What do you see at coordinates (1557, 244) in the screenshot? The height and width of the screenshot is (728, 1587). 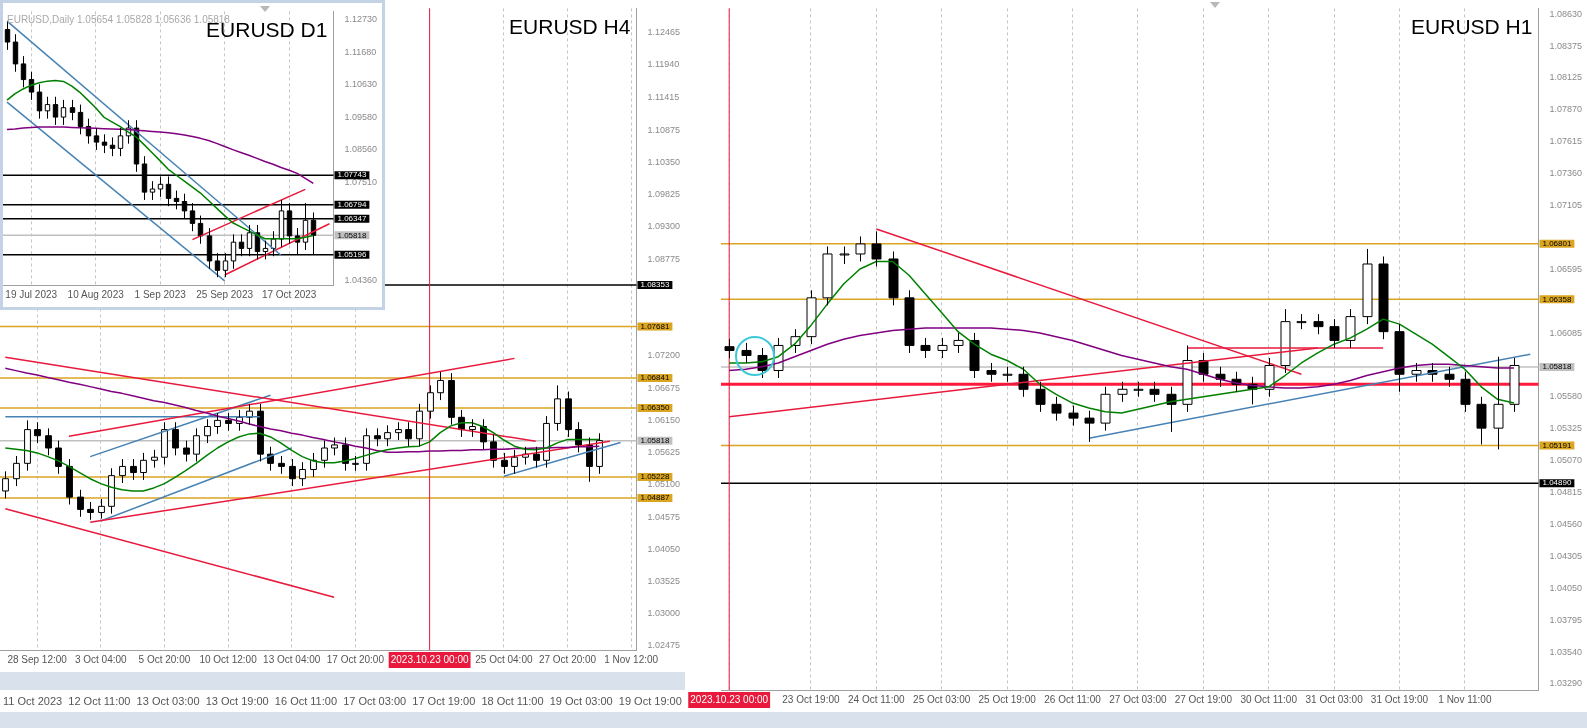 I see `ref-line-label: 1.06801` at bounding box center [1557, 244].